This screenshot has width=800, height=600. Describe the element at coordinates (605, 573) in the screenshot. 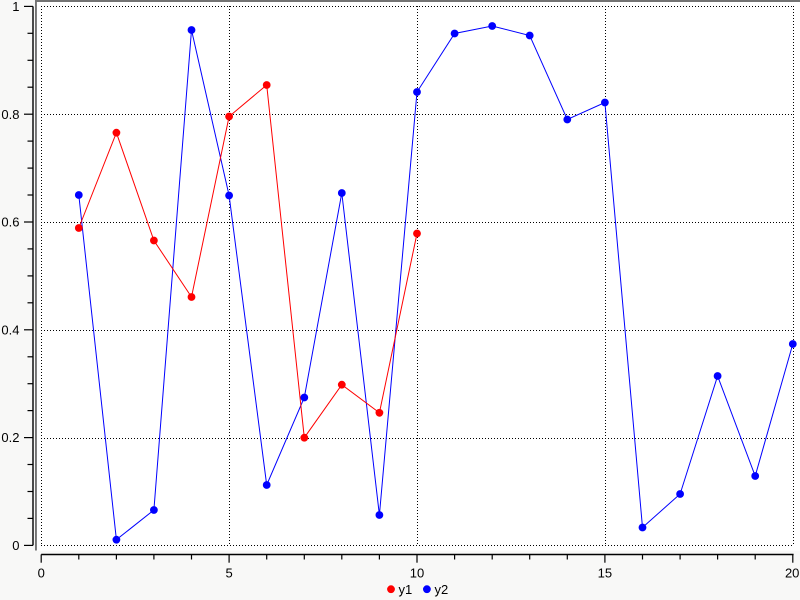

I see `svg-text: 15` at that location.